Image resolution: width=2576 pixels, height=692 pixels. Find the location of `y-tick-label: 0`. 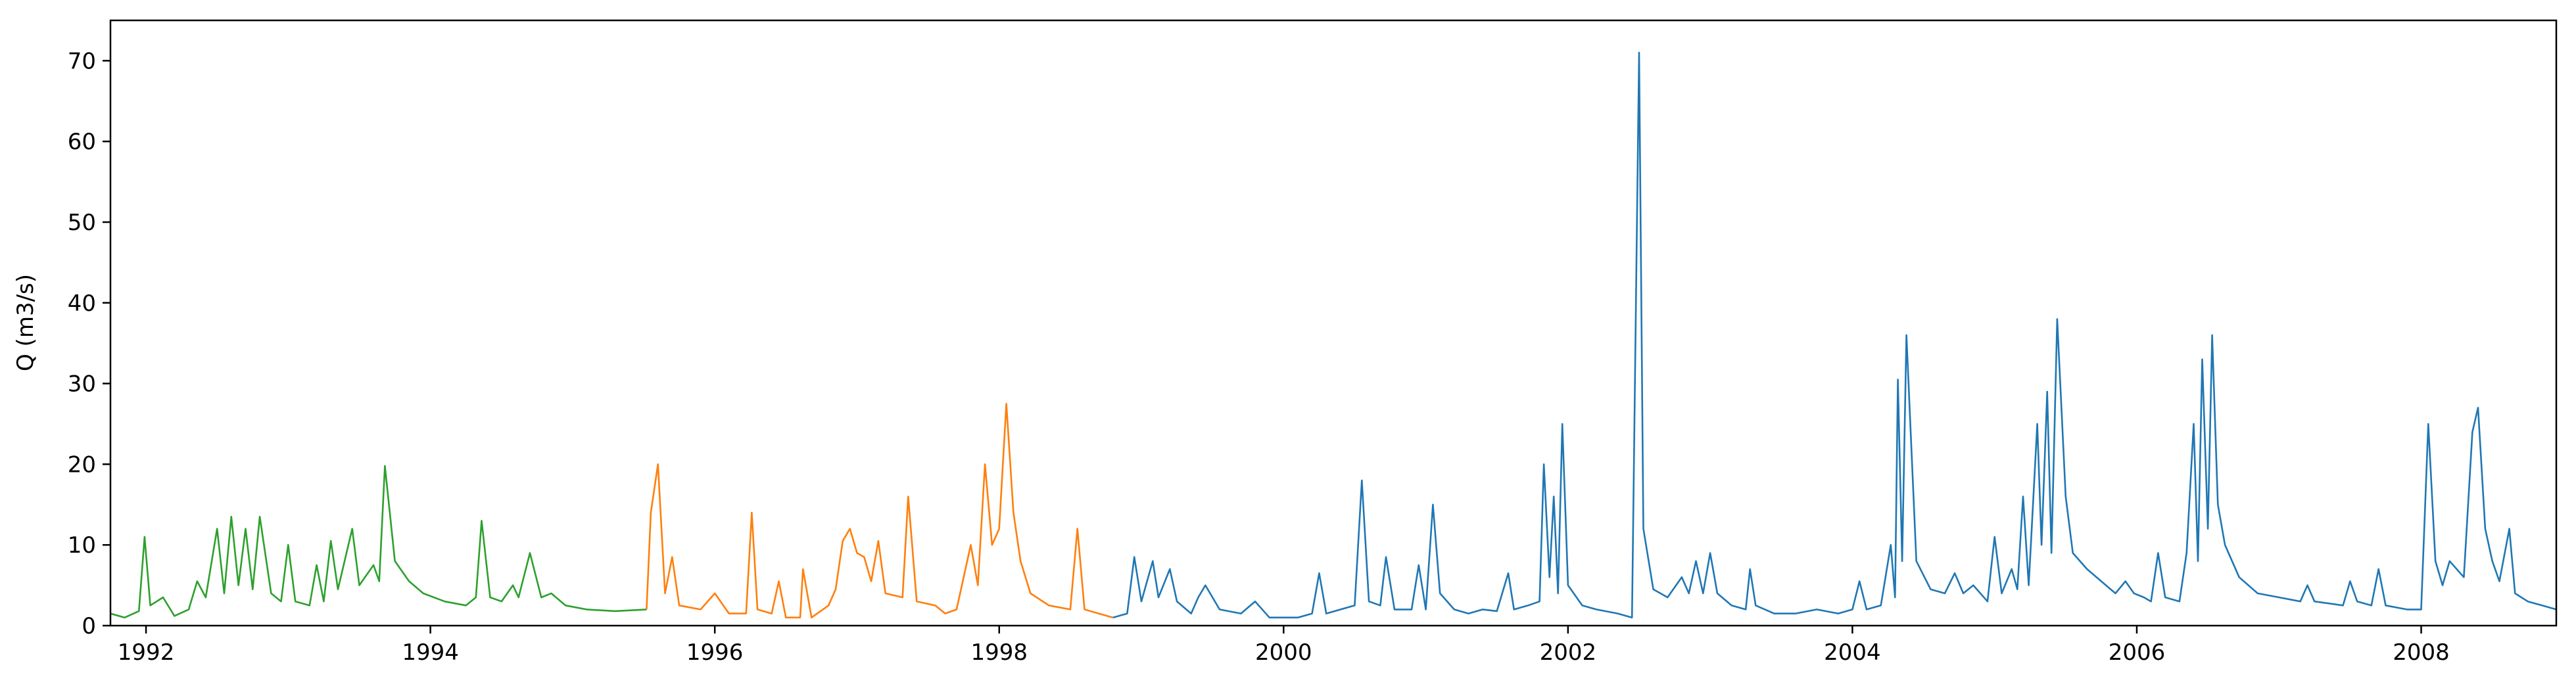

y-tick-label: 0 is located at coordinates (89, 626).